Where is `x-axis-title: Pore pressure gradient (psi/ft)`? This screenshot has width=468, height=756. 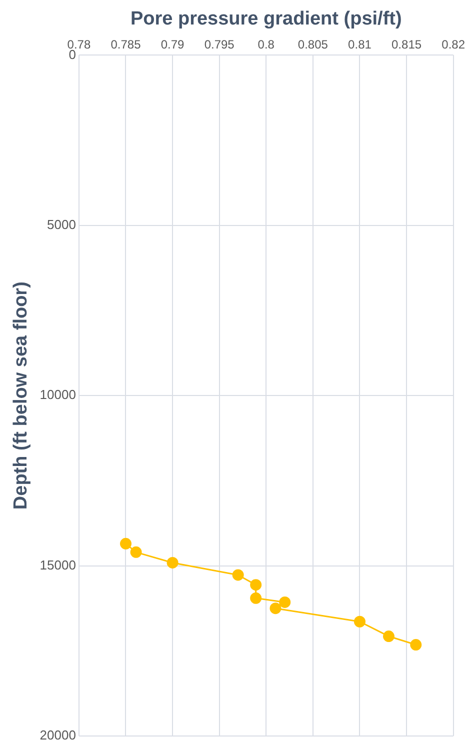 x-axis-title: Pore pressure gradient (psi/ft) is located at coordinates (266, 19).